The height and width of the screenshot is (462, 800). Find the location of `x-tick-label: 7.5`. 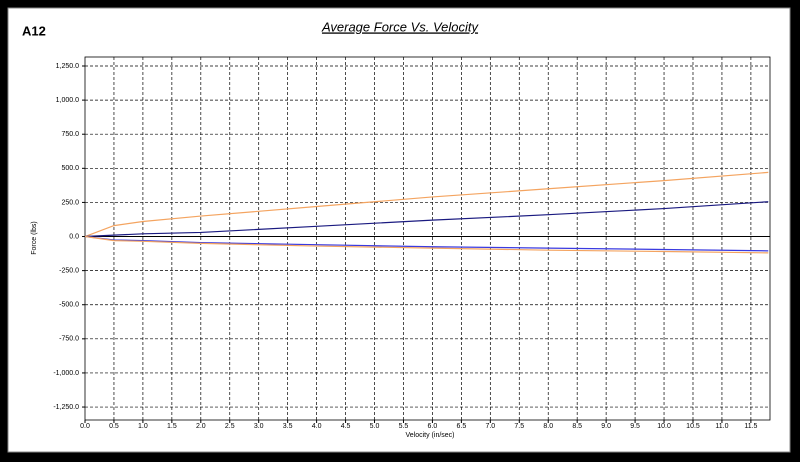

x-tick-label: 7.5 is located at coordinates (519, 426).